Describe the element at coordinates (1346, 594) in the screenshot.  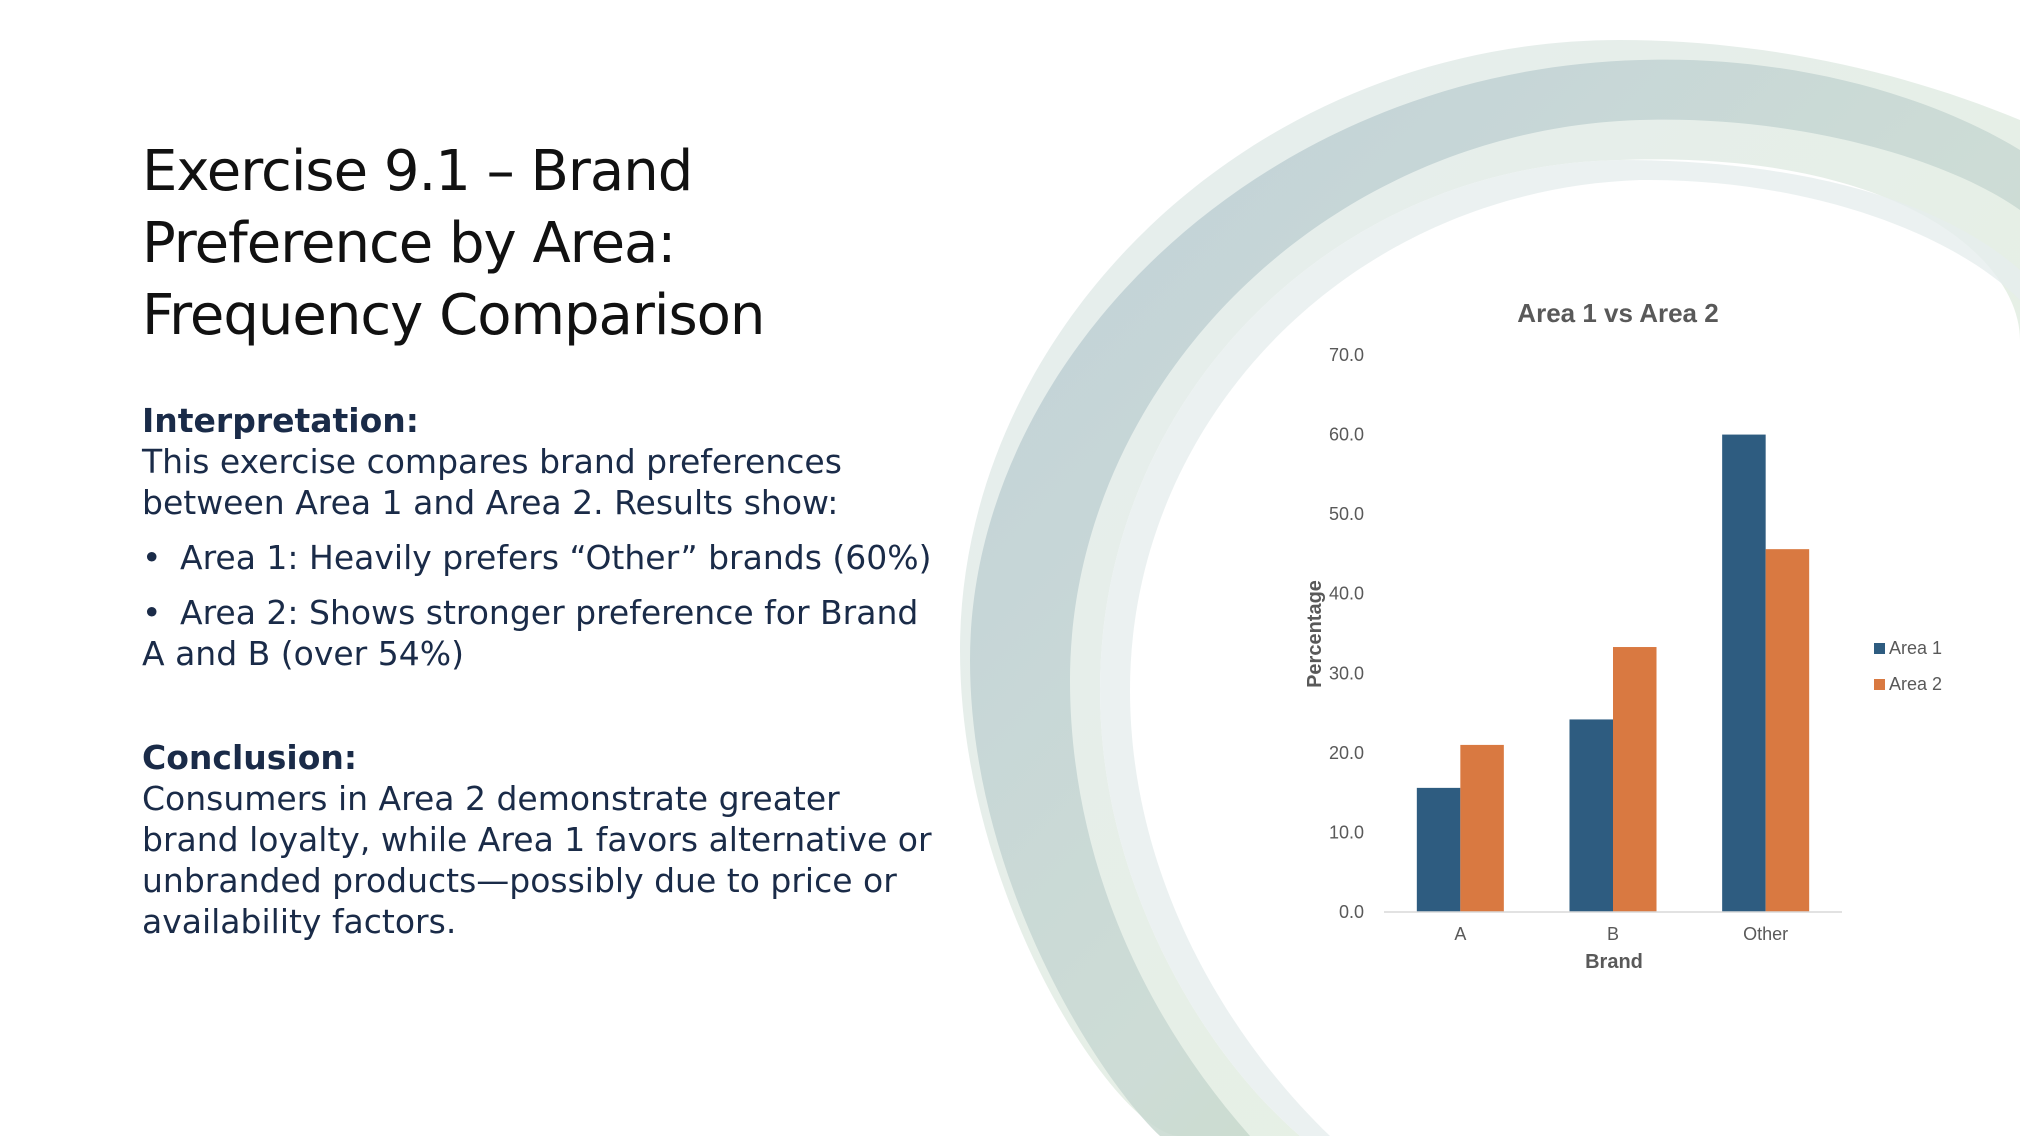
I see `y-tick-label: 40.0` at that location.